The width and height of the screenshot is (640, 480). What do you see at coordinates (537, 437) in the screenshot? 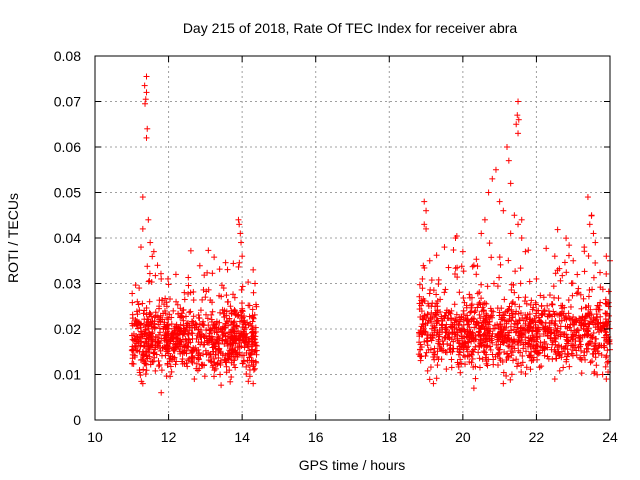
I see `x-tick-label: 22` at bounding box center [537, 437].